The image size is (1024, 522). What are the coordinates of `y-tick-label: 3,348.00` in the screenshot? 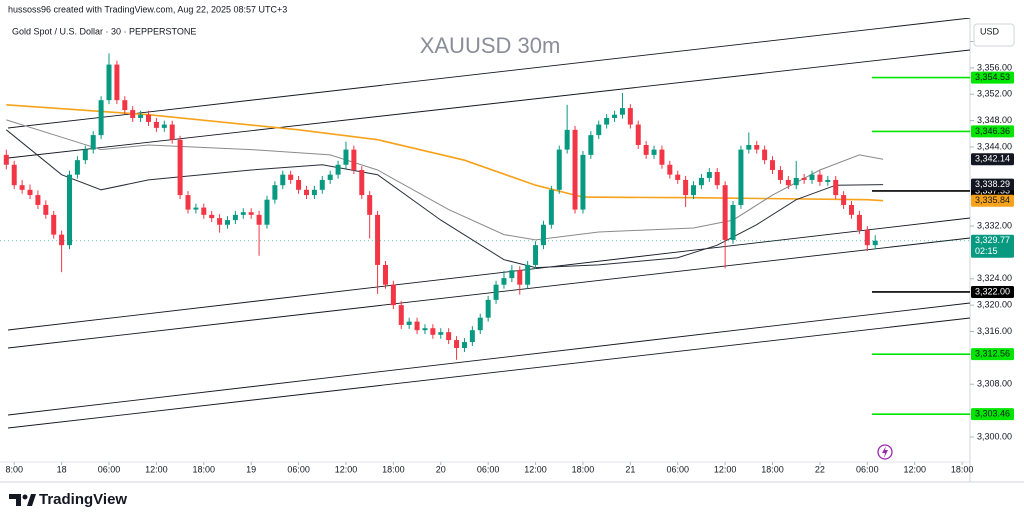 It's located at (994, 120).